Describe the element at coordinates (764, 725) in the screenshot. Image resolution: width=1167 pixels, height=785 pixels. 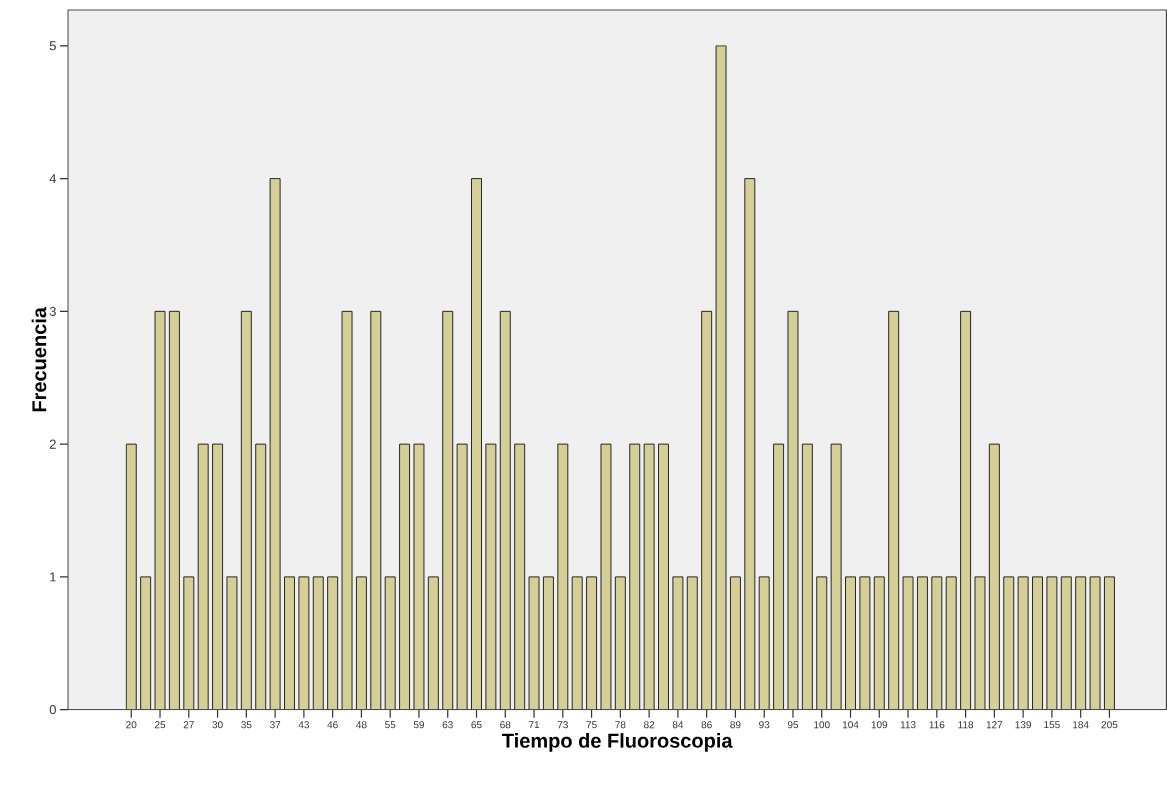
I see `x-tick-label: 93` at that location.